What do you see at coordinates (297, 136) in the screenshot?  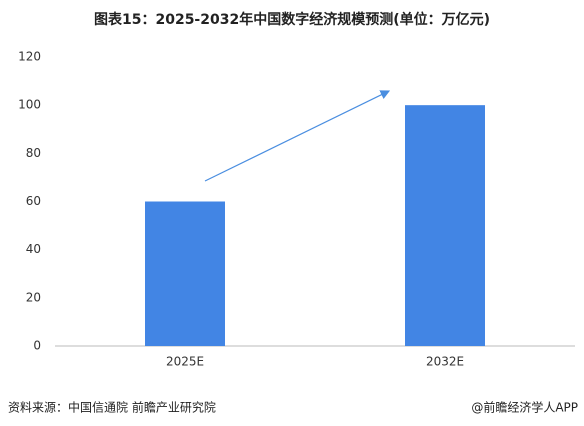 I see `trend-arrow` at bounding box center [297, 136].